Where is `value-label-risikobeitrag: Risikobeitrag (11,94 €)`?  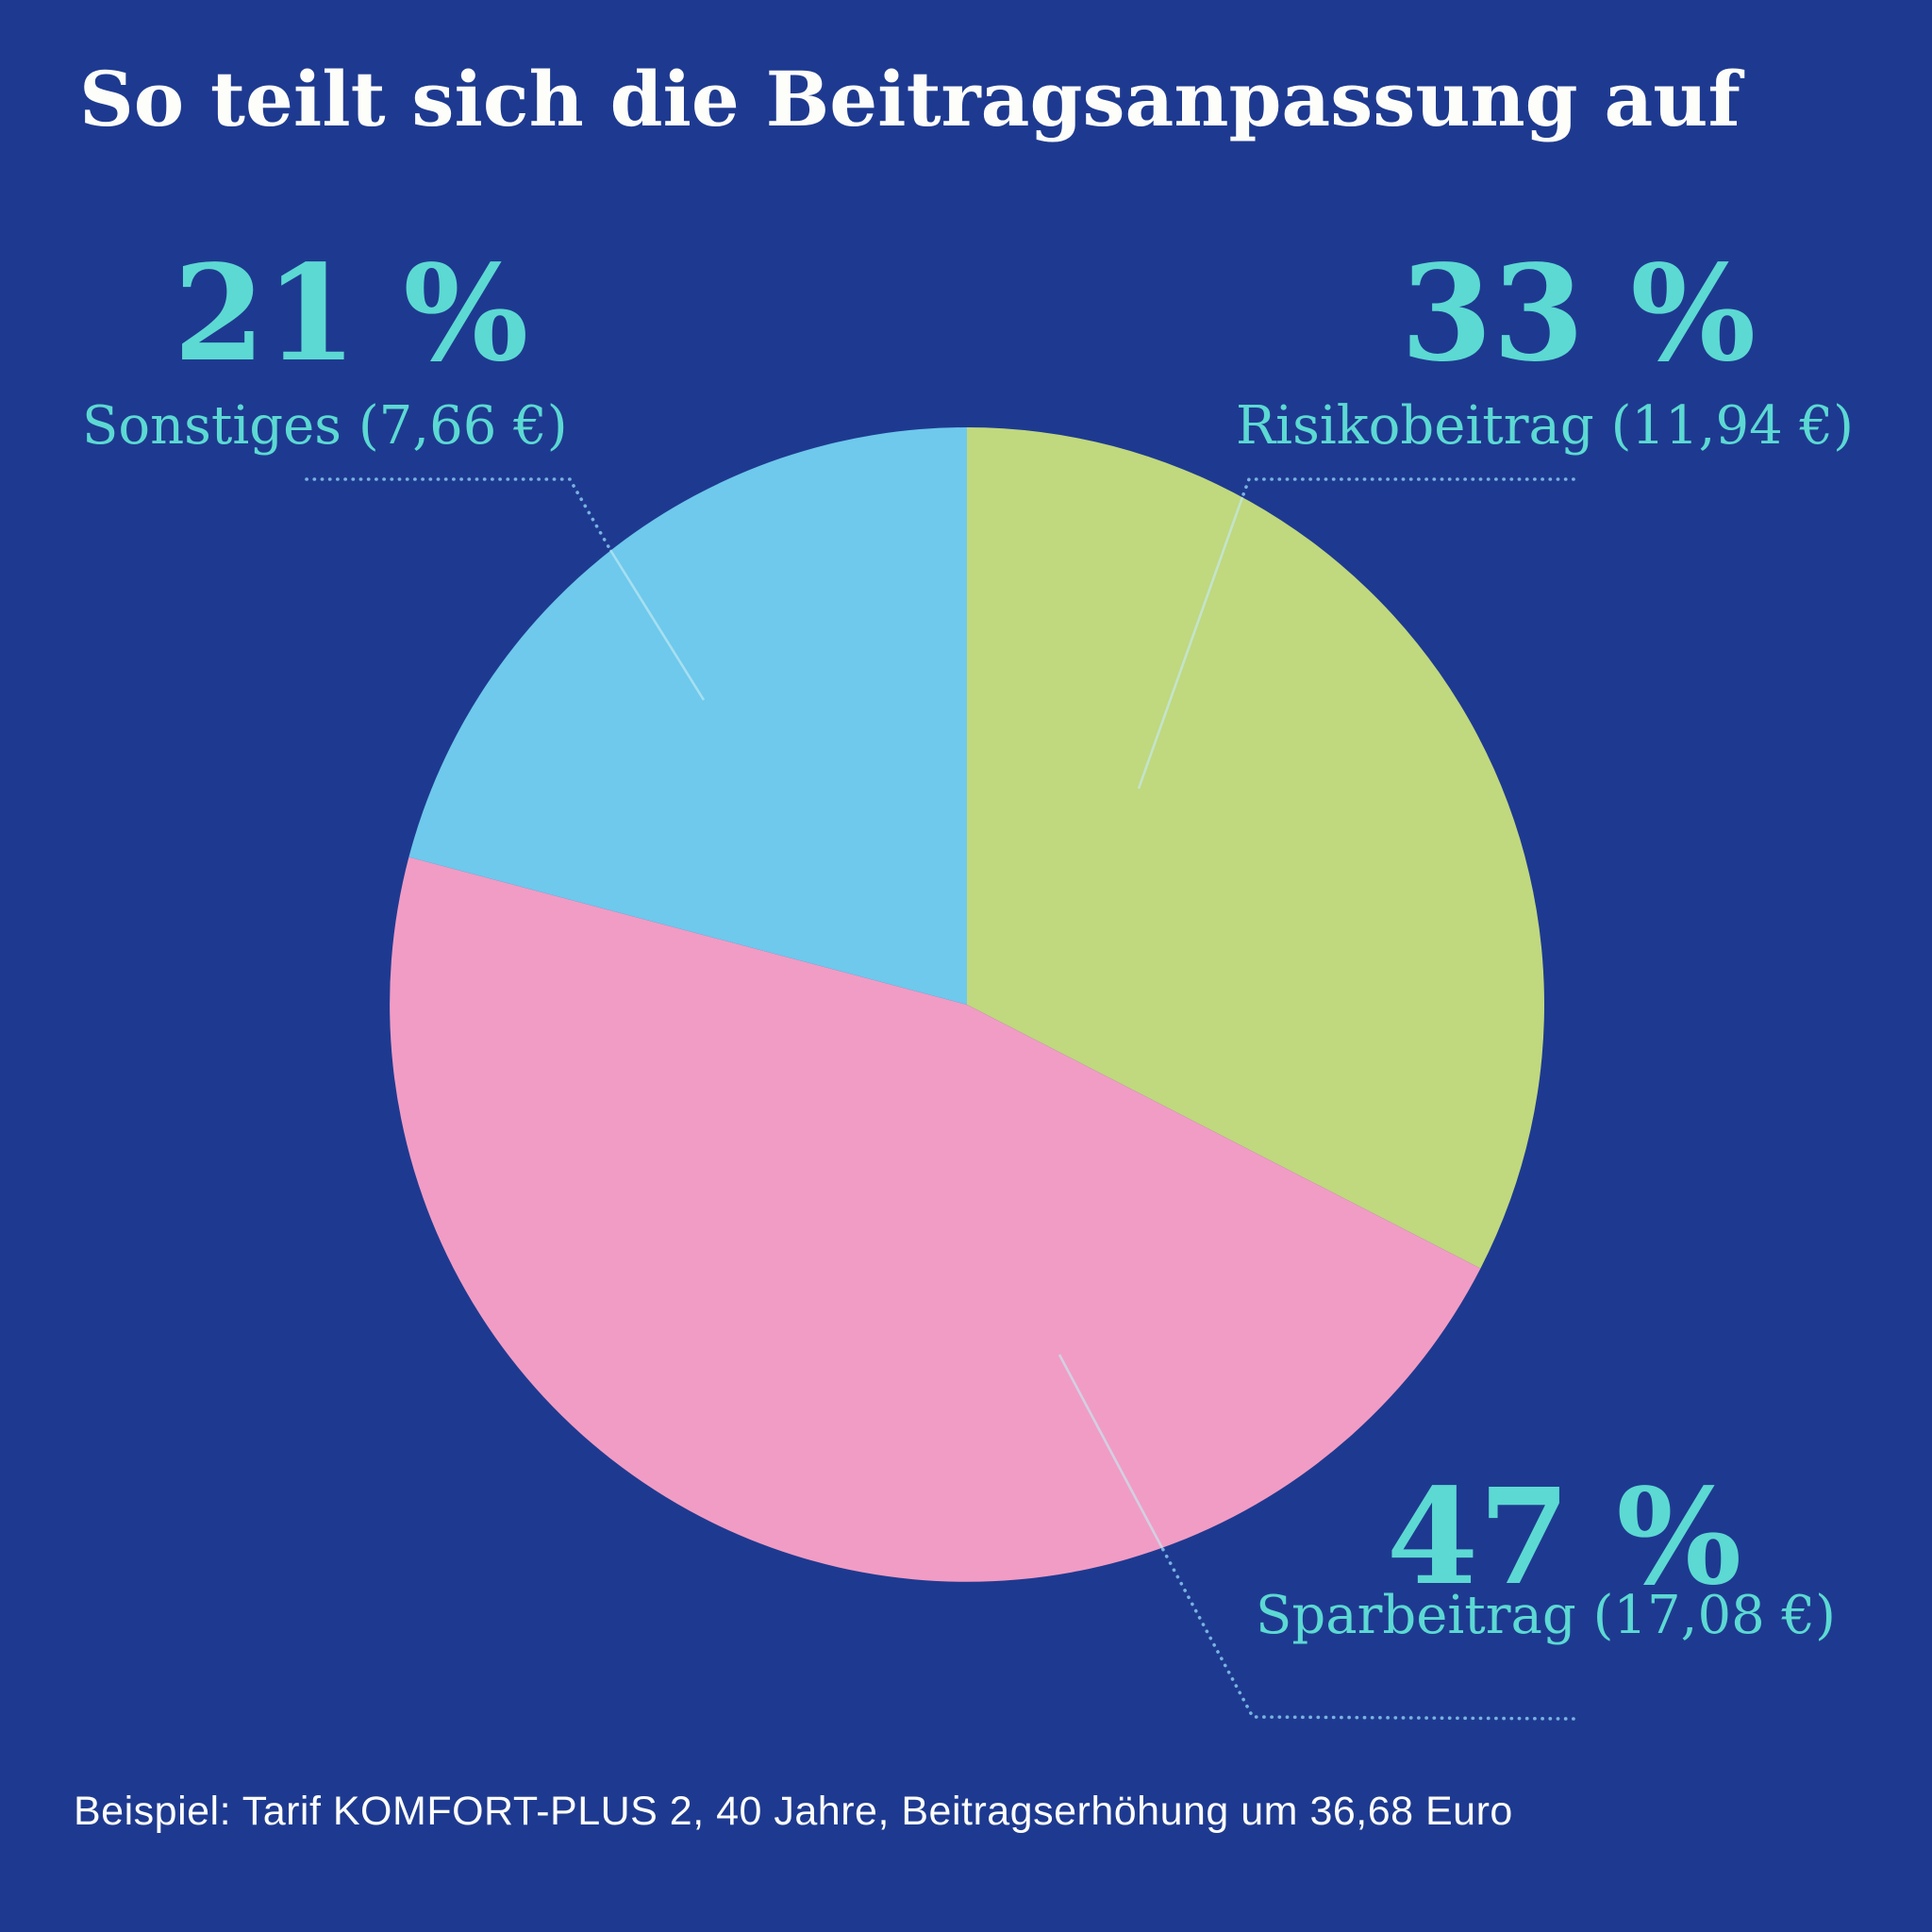
value-label-risikobeitrag: Risikobeitrag (11,94 €) is located at coordinates (1545, 426).